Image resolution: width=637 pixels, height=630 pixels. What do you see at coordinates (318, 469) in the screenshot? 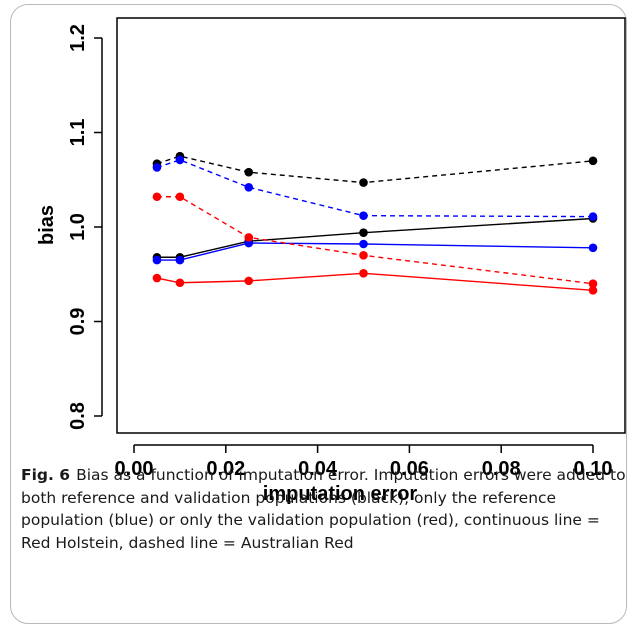
I see `x-tick-label: 0.04` at bounding box center [318, 469].